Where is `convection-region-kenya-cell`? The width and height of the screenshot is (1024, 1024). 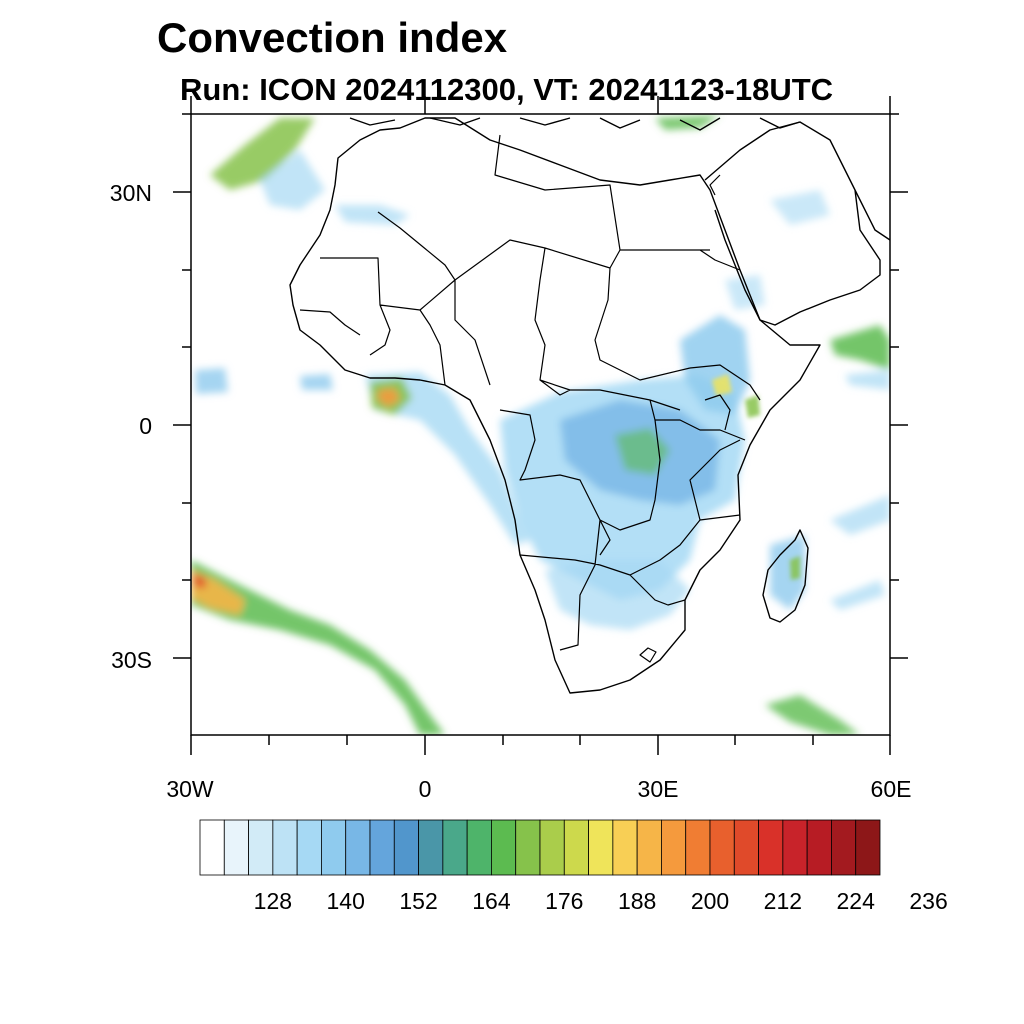 convection-region-kenya-cell is located at coordinates (752, 406).